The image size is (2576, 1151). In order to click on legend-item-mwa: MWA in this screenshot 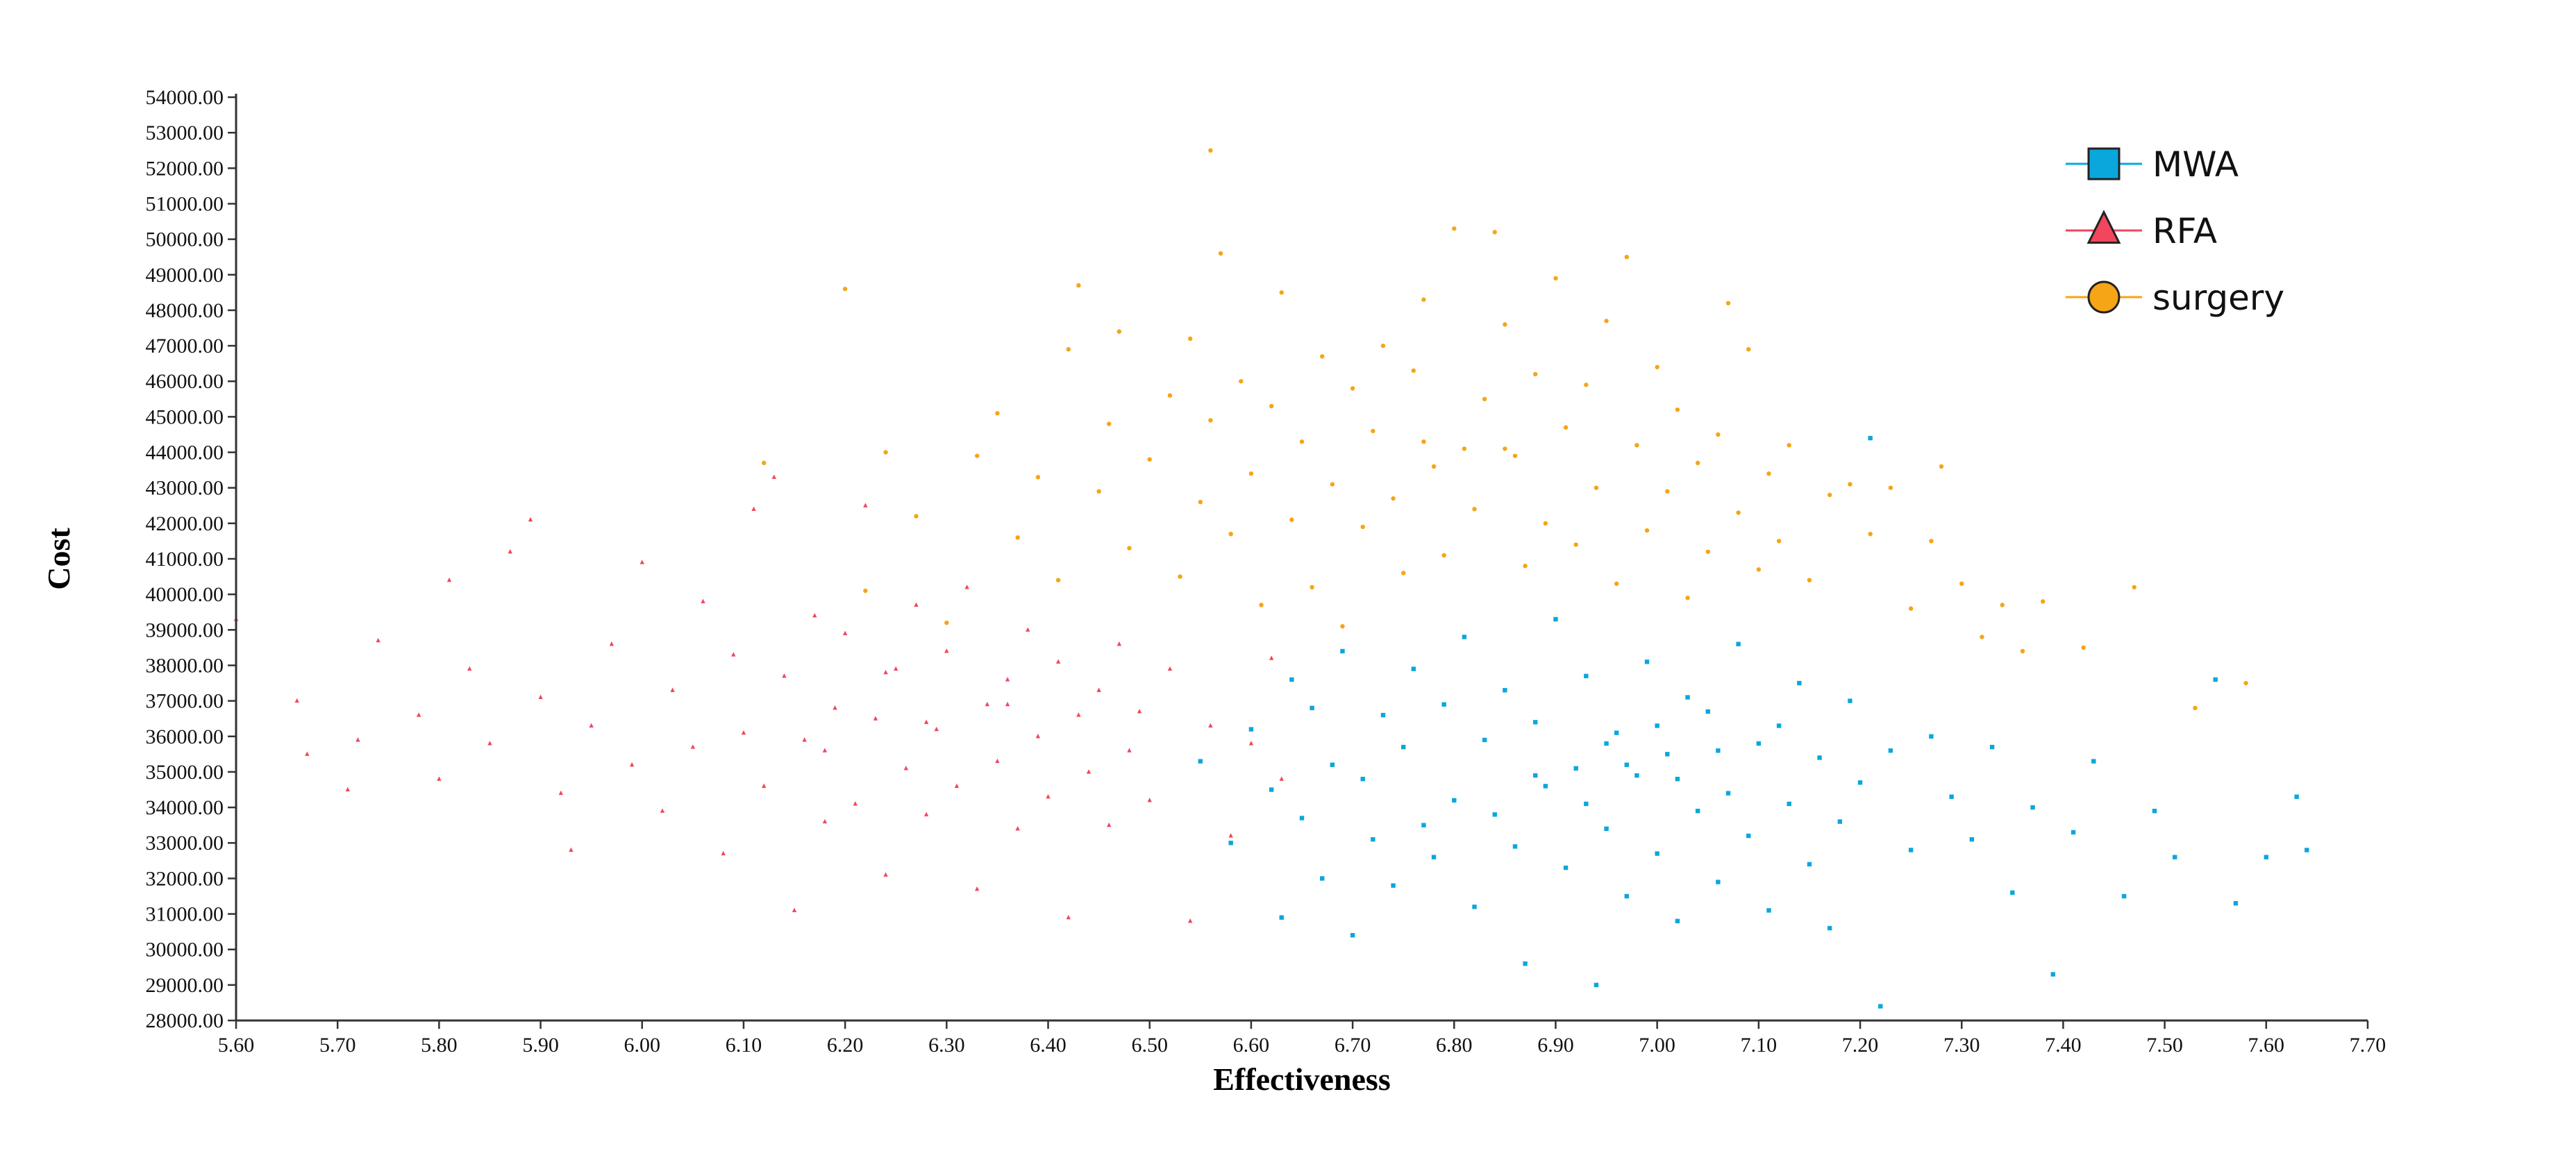, I will do `click(2152, 164)`.